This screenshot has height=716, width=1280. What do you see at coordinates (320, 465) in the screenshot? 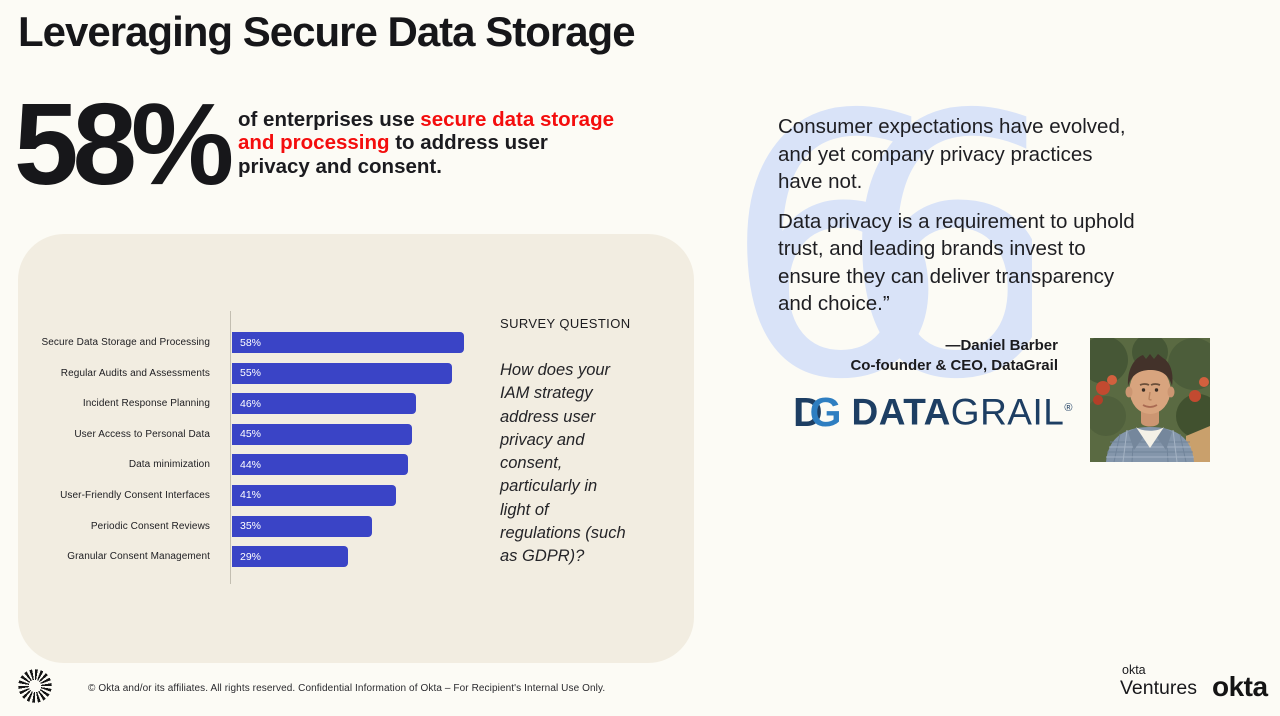
I see `chart-bar: 44%` at bounding box center [320, 465].